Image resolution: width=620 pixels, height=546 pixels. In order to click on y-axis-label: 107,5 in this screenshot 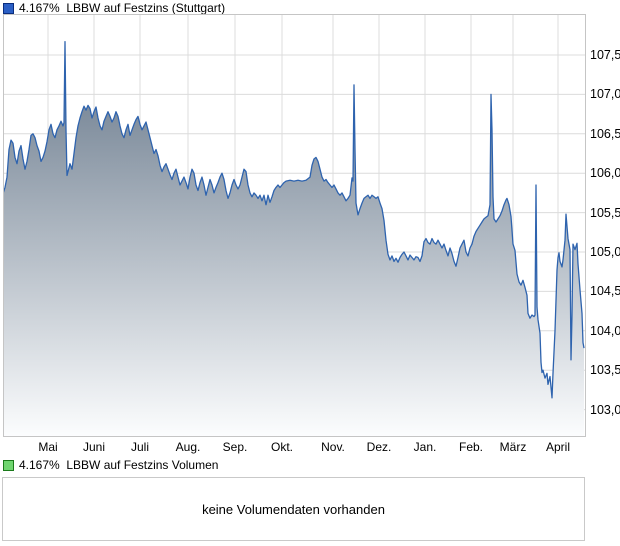, I will do `click(605, 54)`.